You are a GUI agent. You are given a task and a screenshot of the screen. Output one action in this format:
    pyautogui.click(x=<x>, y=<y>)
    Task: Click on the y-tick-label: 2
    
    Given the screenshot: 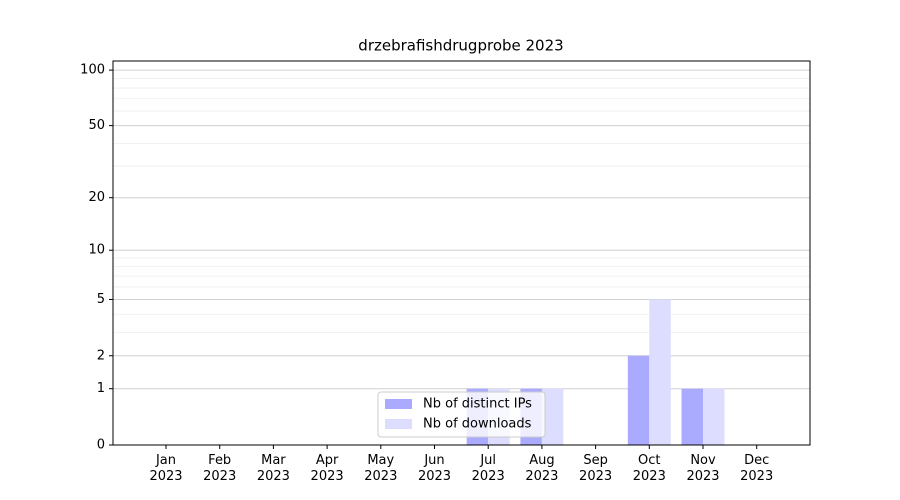 What is the action you would take?
    pyautogui.click(x=101, y=355)
    